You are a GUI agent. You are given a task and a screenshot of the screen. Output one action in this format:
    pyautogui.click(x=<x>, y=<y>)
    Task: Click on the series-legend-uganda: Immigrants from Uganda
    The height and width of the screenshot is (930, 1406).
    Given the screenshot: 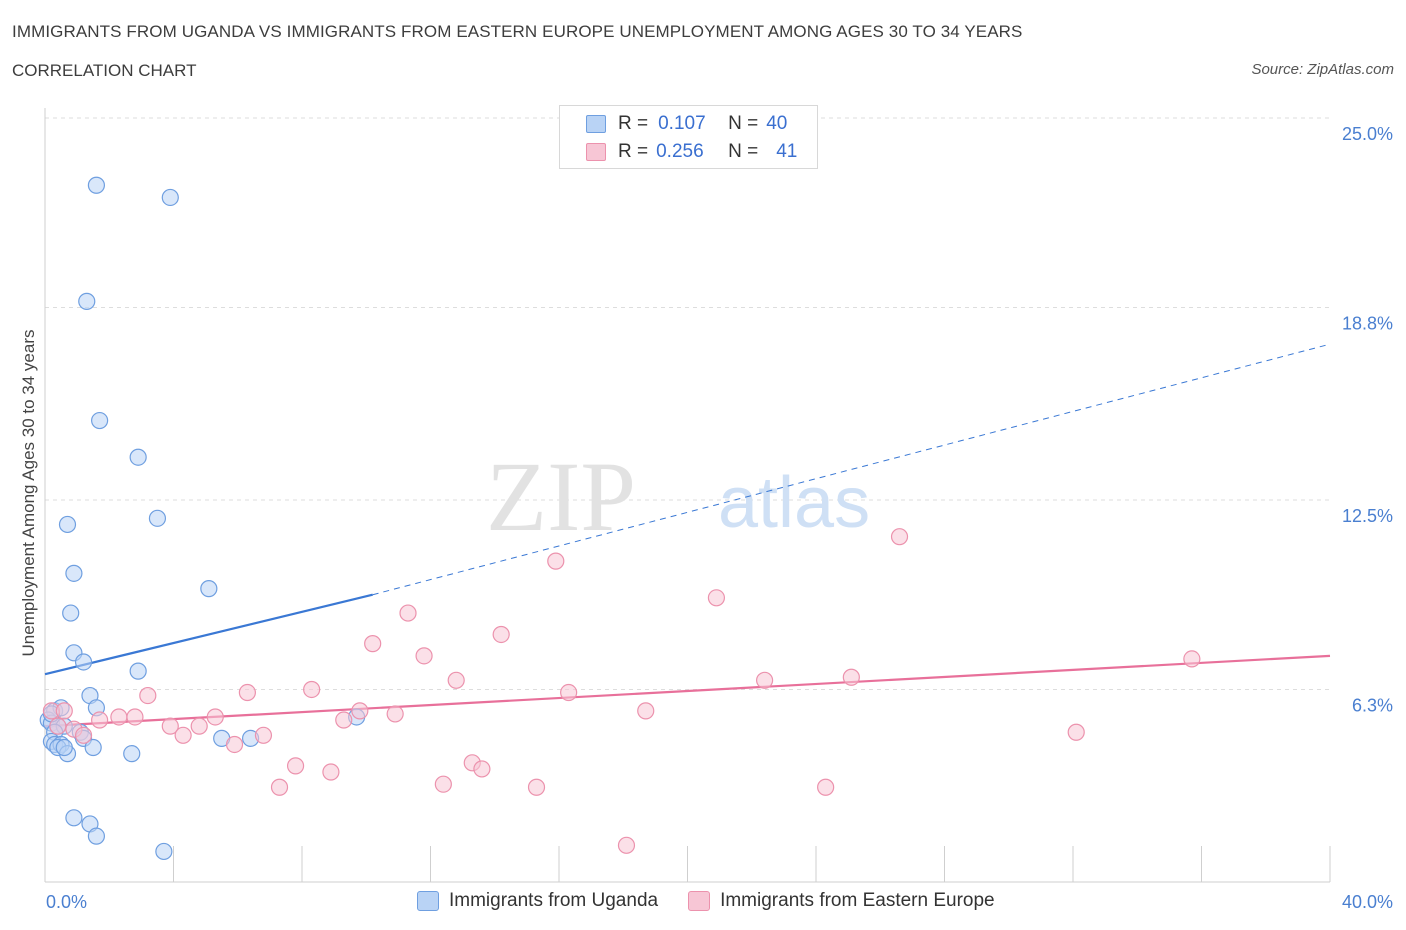 What is the action you would take?
    pyautogui.click(x=537, y=901)
    